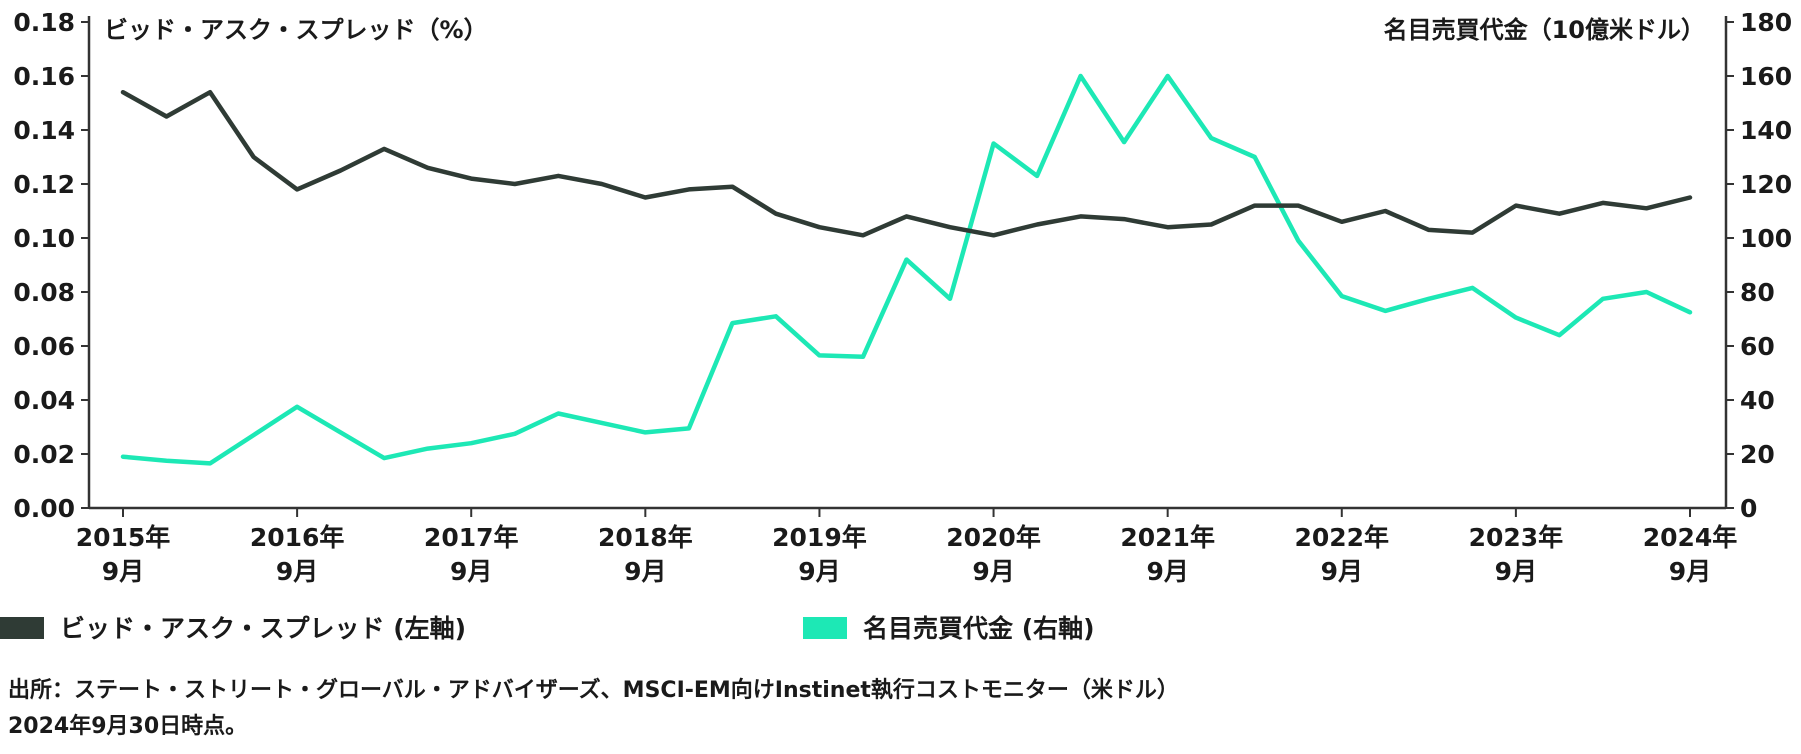 The height and width of the screenshot is (754, 1801). Describe the element at coordinates (1766, 184) in the screenshot. I see `right-tick-label: 120` at that location.